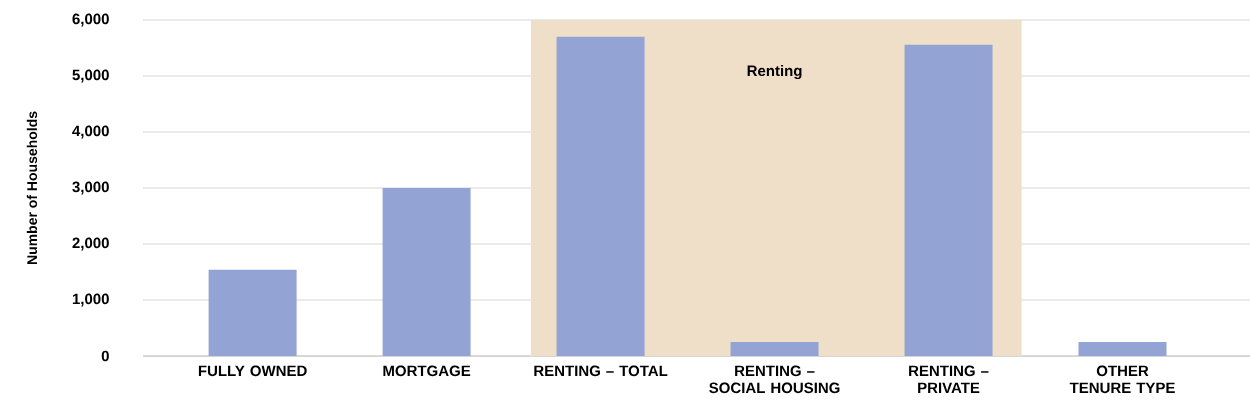 The height and width of the screenshot is (401, 1250). What do you see at coordinates (427, 371) in the screenshot?
I see `x-tick-label: MORTGAGE` at bounding box center [427, 371].